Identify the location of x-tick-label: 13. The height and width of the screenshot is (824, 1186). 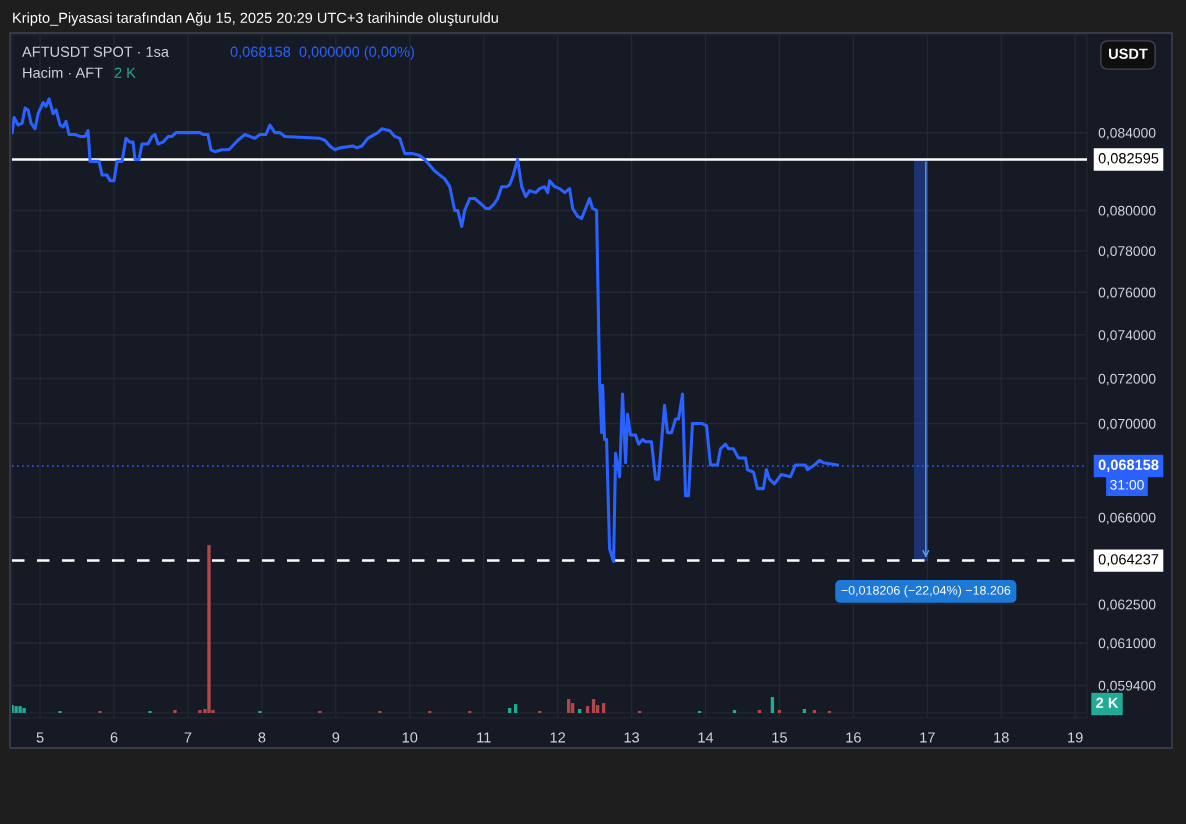
(632, 737).